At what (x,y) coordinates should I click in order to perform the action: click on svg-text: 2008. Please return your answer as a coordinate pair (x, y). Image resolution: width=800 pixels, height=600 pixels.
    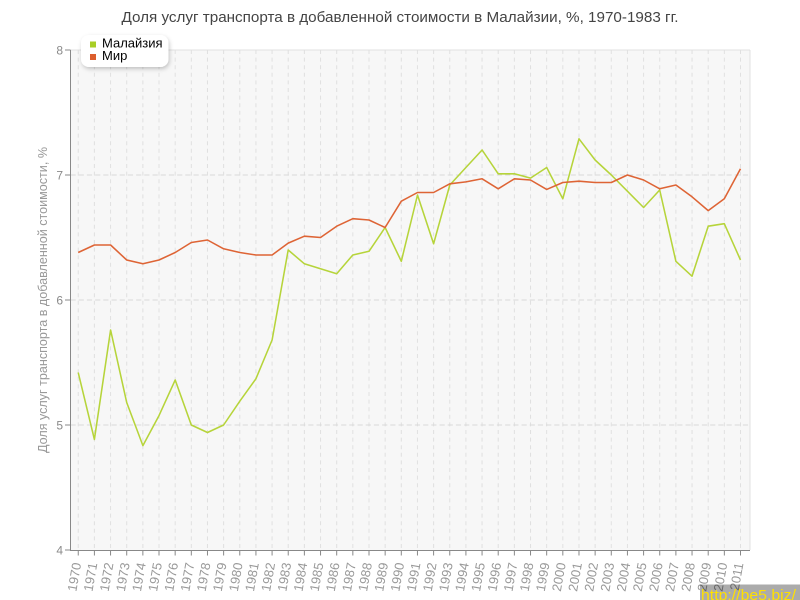
    Looking at the image, I should click on (688, 576).